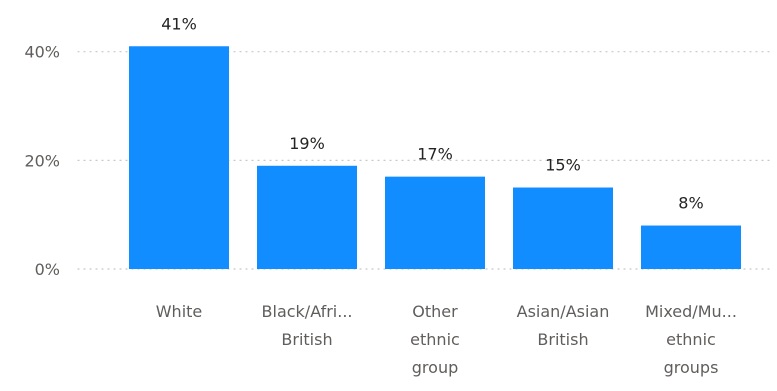 This screenshot has height=391, width=777. I want to click on data-label: 17%, so click(435, 154).